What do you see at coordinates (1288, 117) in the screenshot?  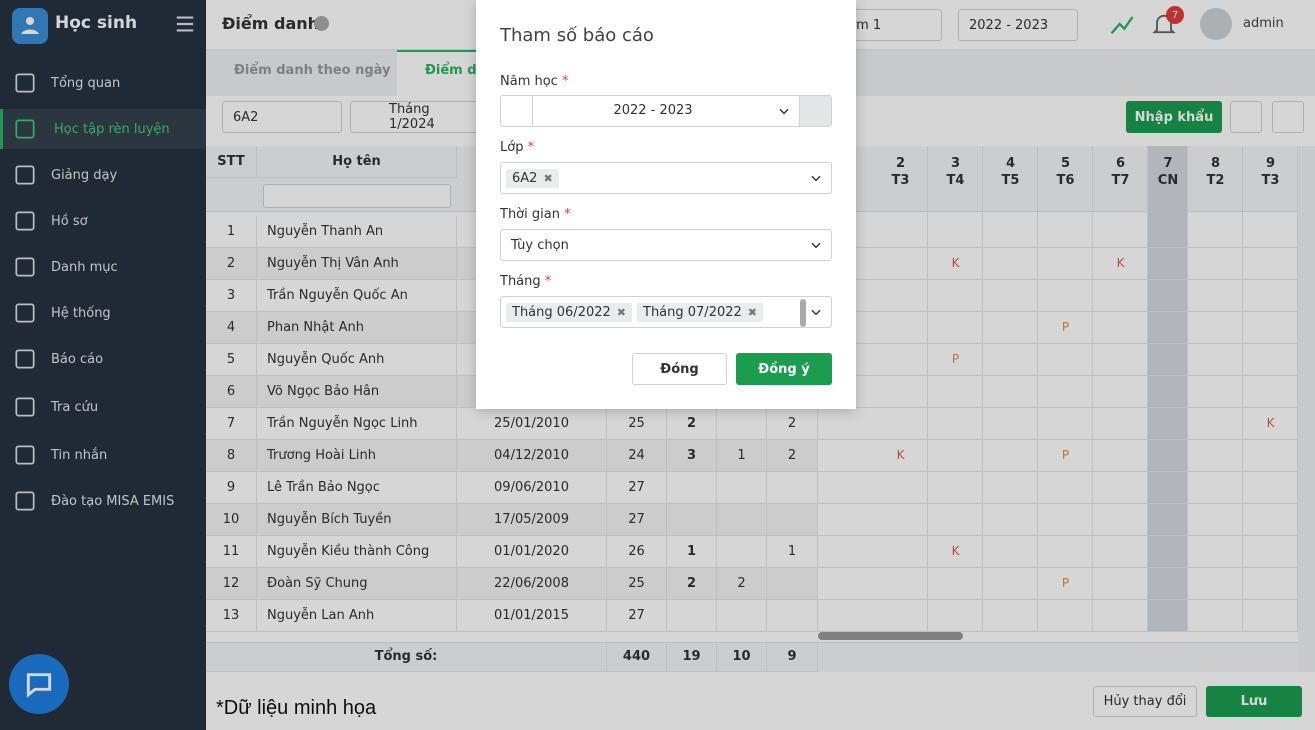 I see `more-button` at bounding box center [1288, 117].